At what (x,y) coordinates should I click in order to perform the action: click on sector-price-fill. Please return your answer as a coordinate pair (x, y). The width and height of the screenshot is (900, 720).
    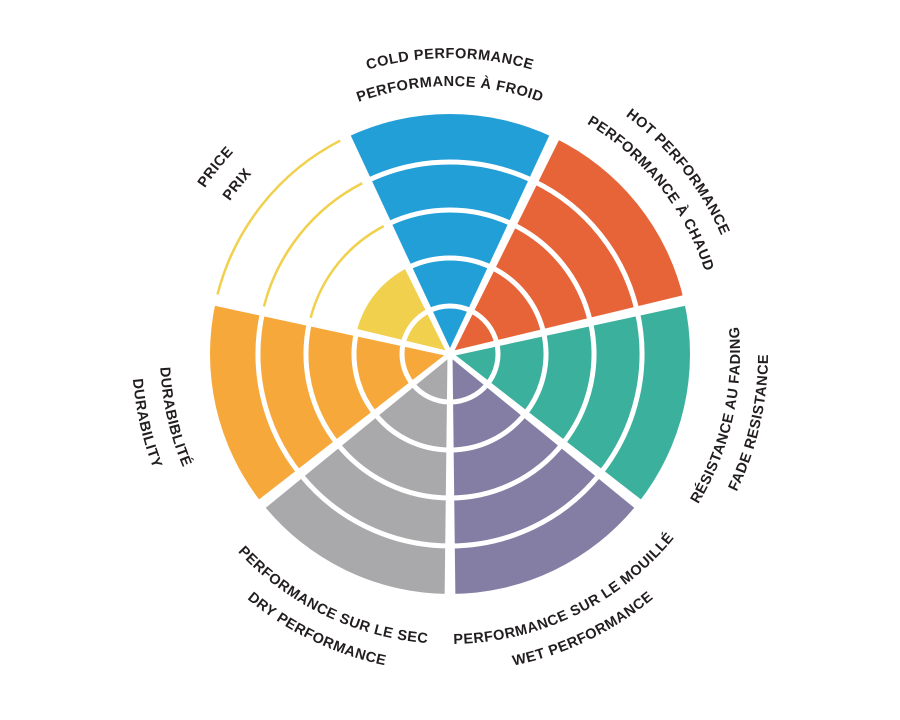
    Looking at the image, I should click on (403, 310).